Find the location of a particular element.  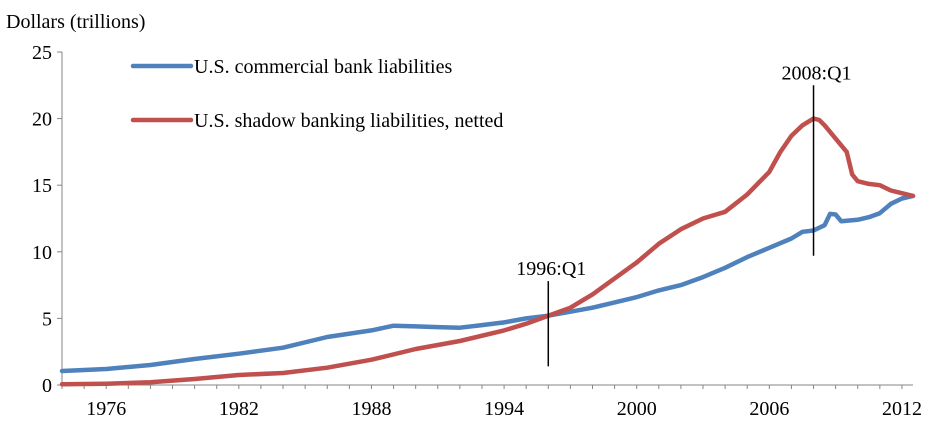

x-axis-ticks: 1976 1982 1988 1994 2000 2006 2012 is located at coordinates (491, 402).